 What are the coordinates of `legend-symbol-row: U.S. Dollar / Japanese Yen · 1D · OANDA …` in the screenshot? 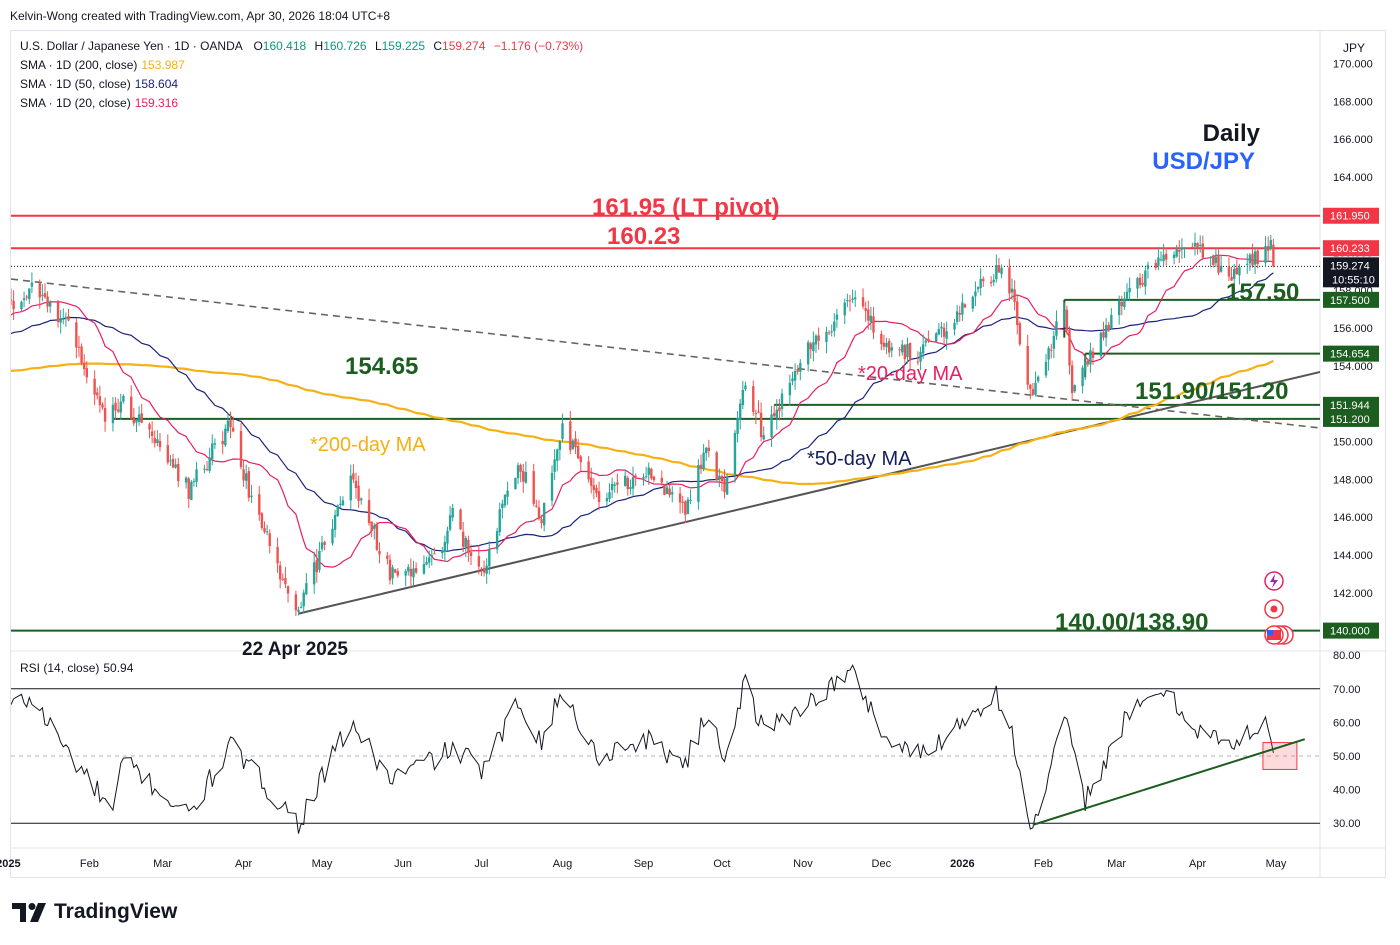 It's located at (301, 46).